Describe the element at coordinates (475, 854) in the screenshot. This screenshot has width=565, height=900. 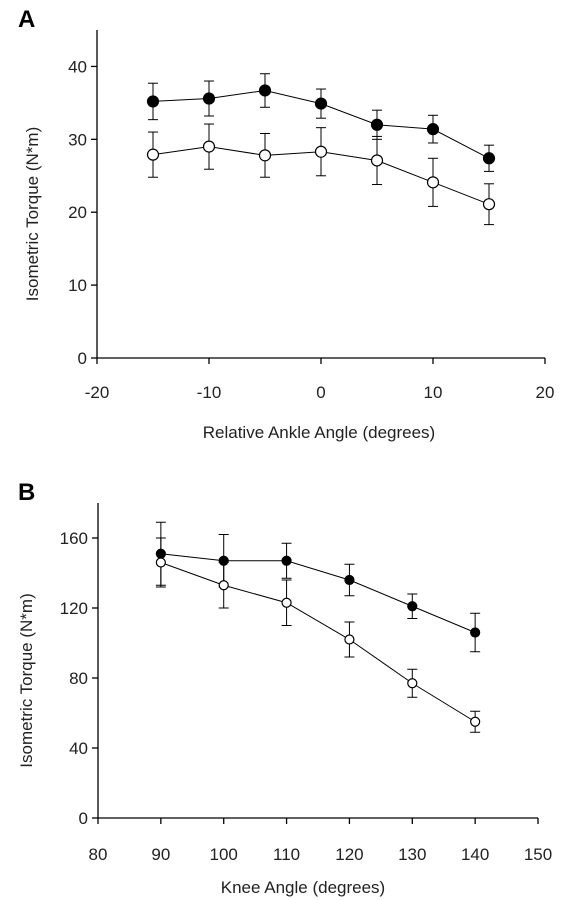
I see `x-tick-label: 140` at that location.